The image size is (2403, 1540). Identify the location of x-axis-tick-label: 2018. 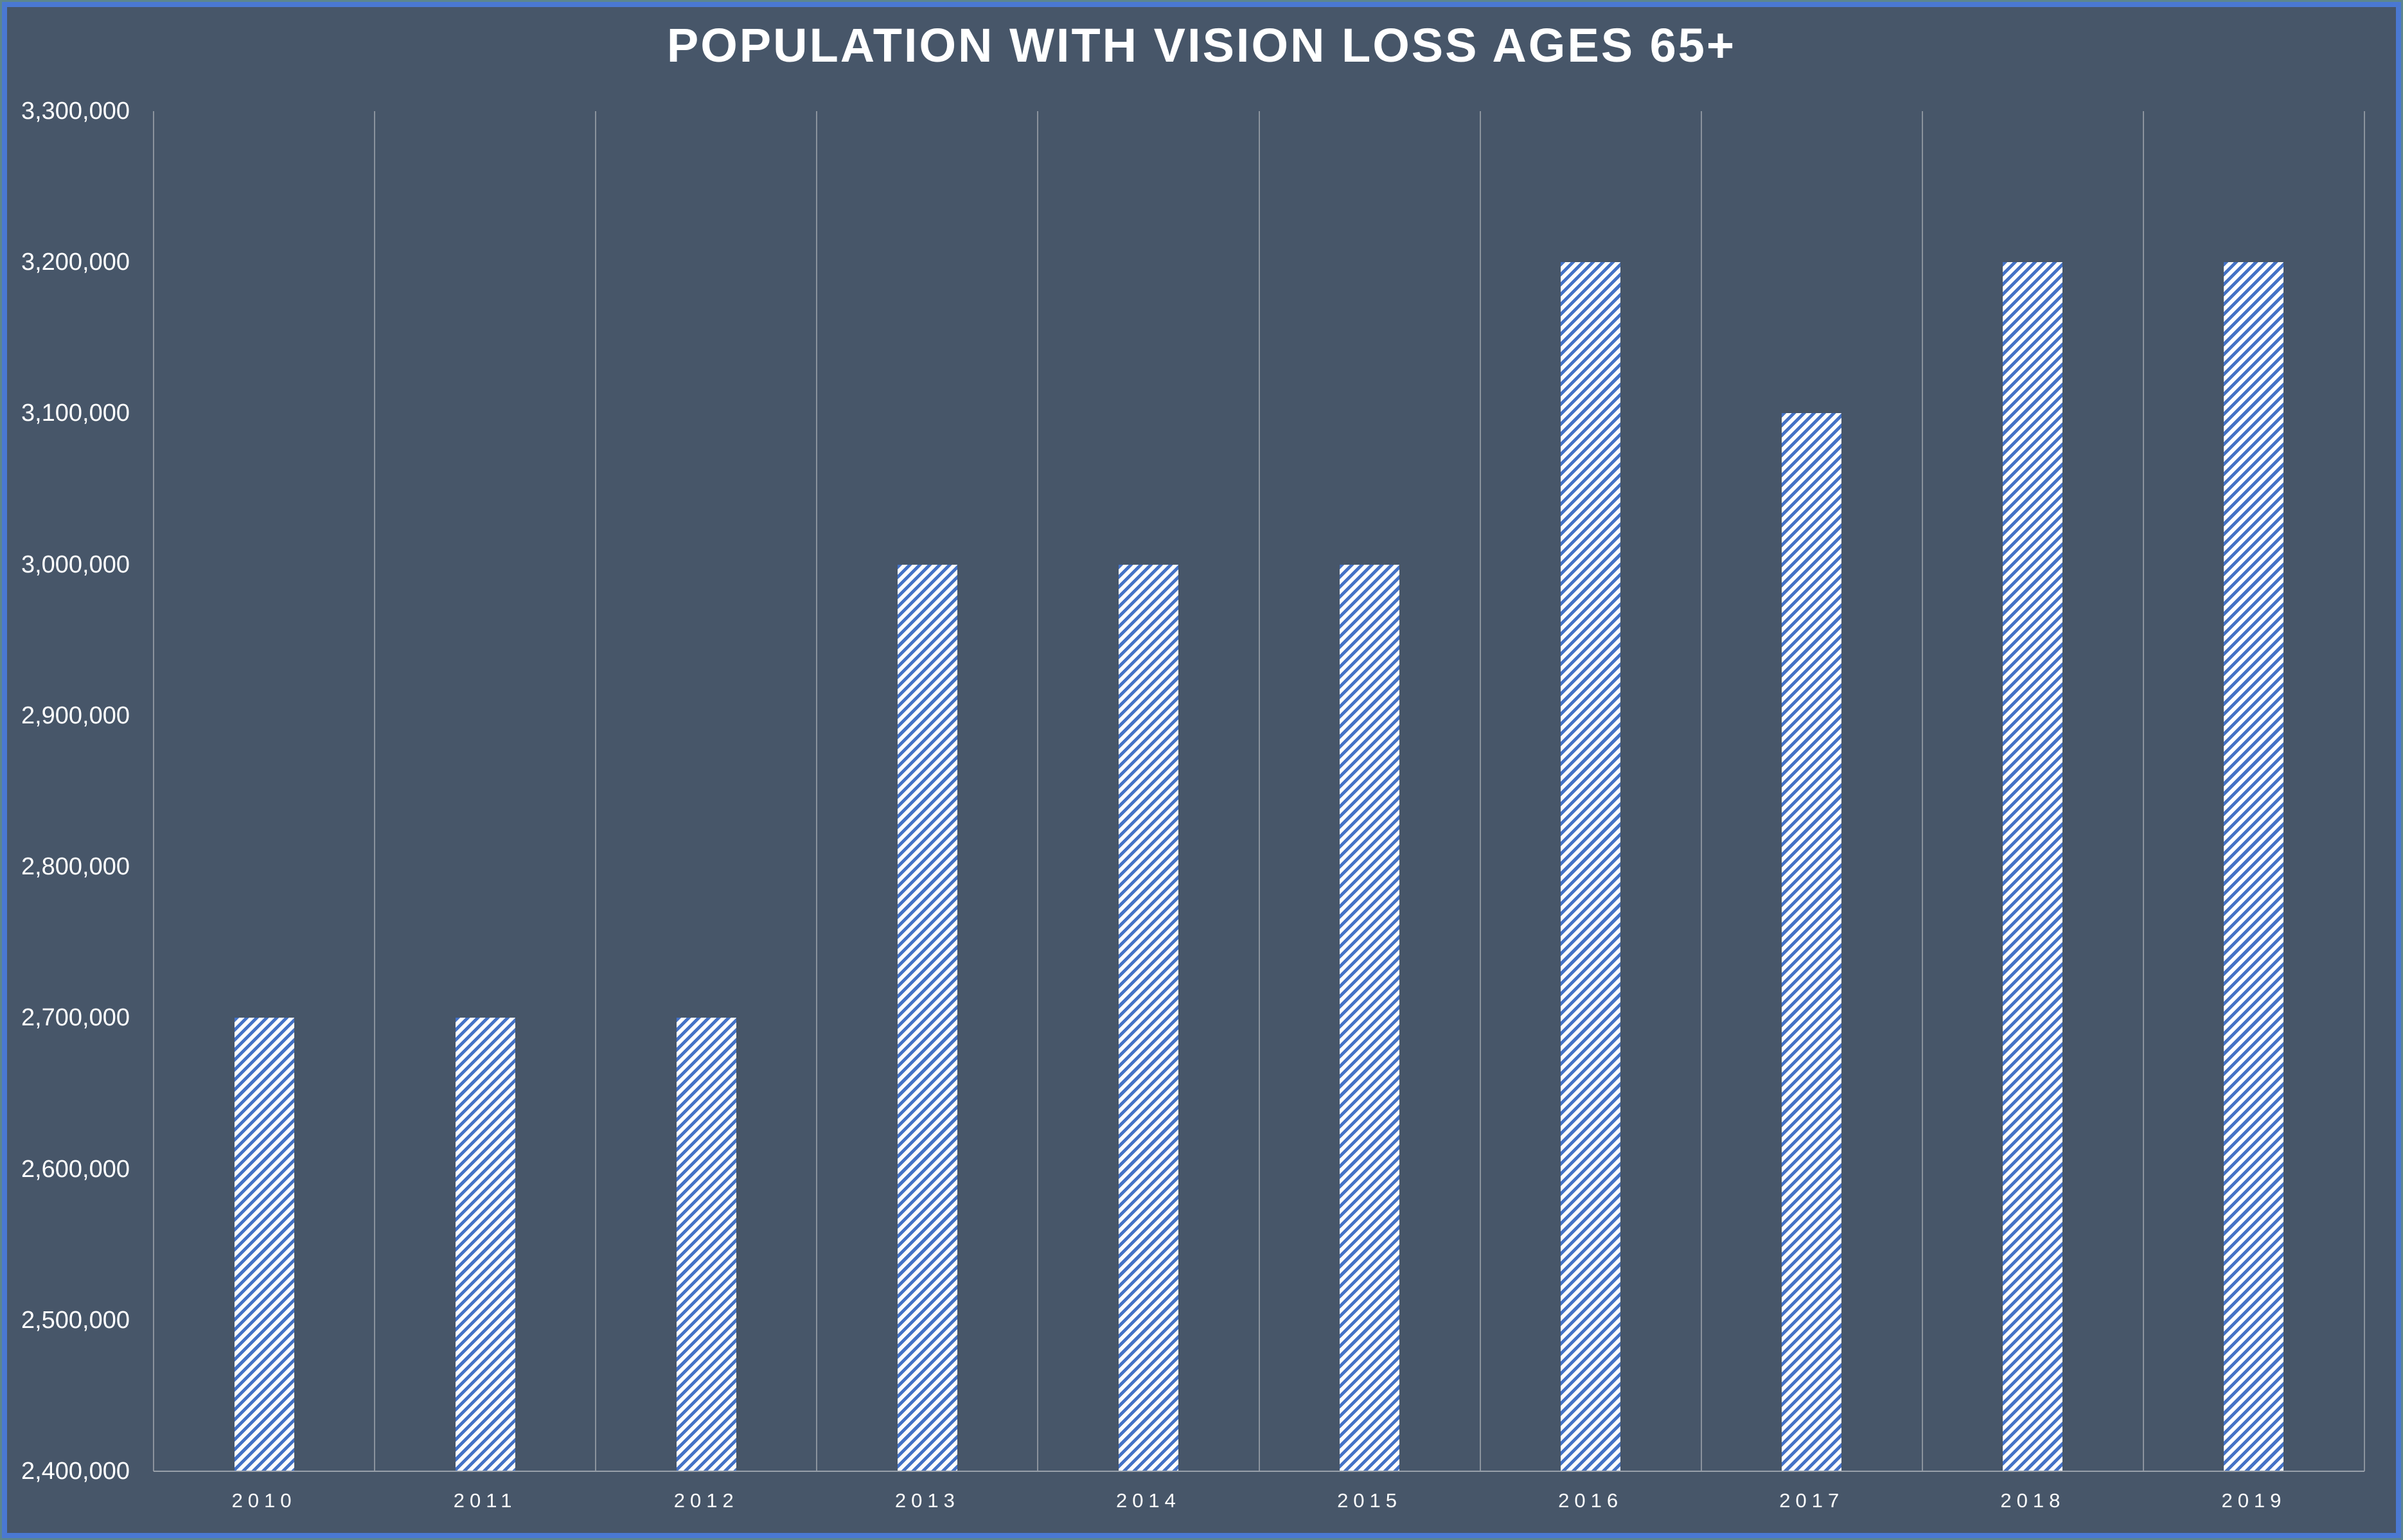
(2033, 1501).